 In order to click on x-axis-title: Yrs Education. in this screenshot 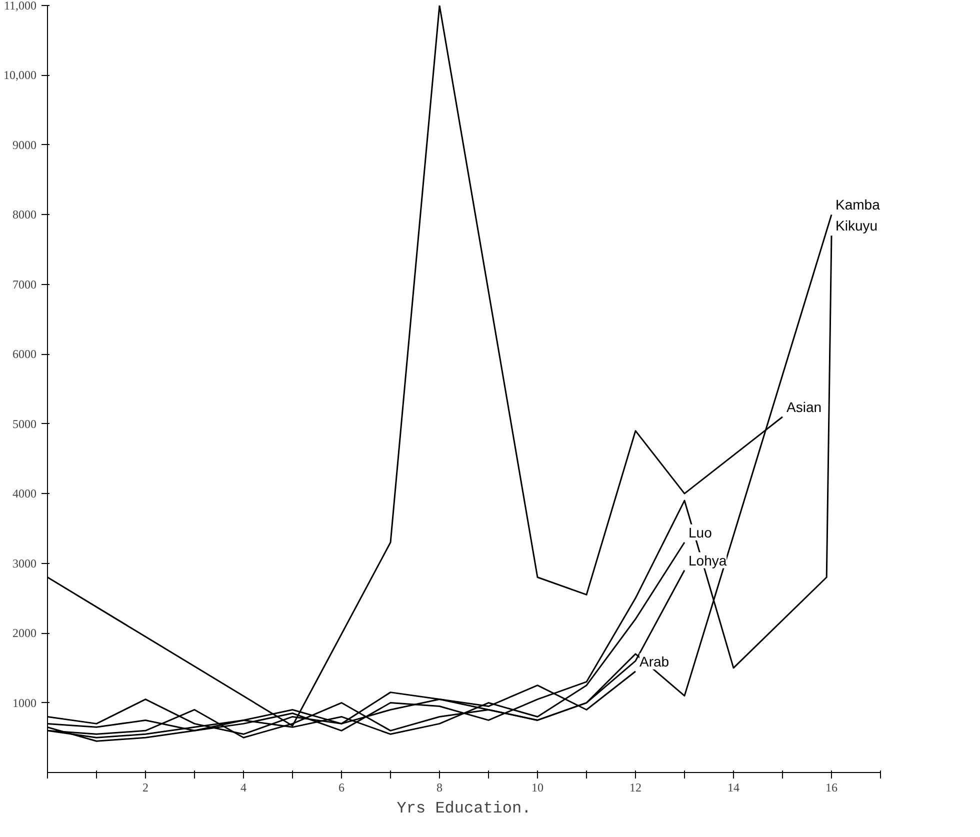, I will do `click(464, 809)`.